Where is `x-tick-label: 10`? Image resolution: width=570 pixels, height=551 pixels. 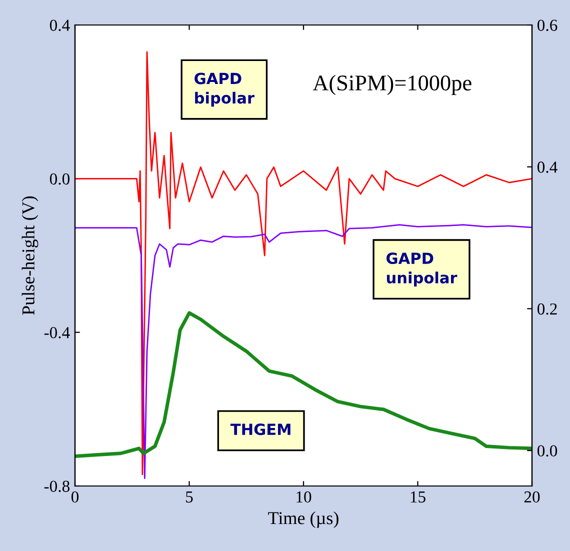 x-tick-label: 10 is located at coordinates (304, 497).